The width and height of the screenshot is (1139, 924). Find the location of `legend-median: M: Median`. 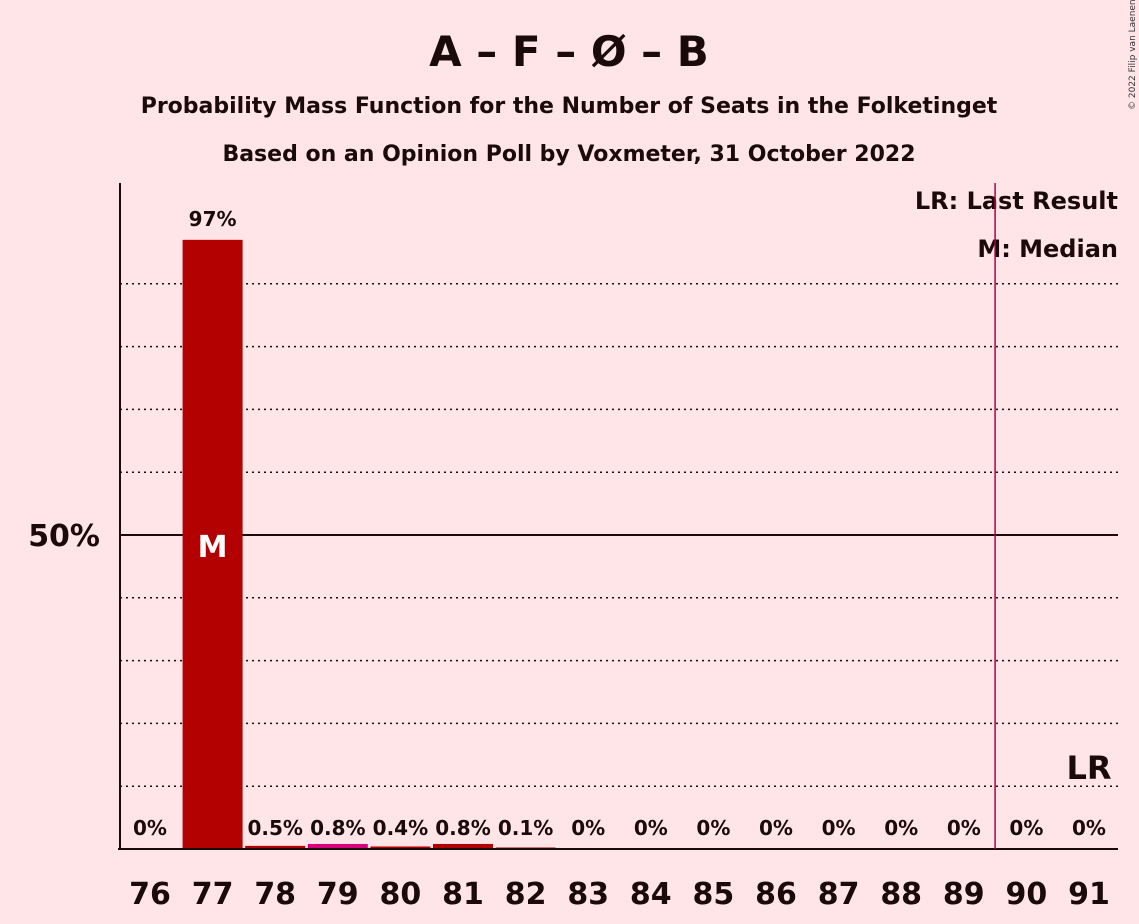

legend-median: M: Median is located at coordinates (1047, 249).